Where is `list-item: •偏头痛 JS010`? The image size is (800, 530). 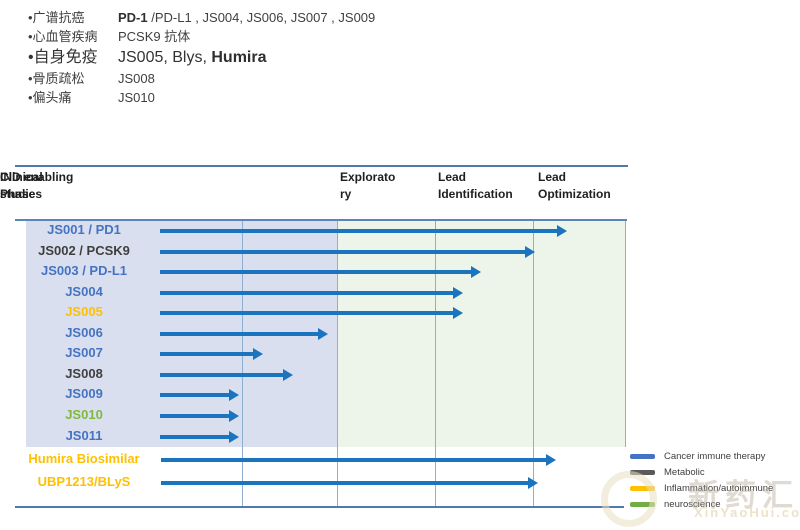
list-item: •偏头痛 JS010 is located at coordinates (268, 97).